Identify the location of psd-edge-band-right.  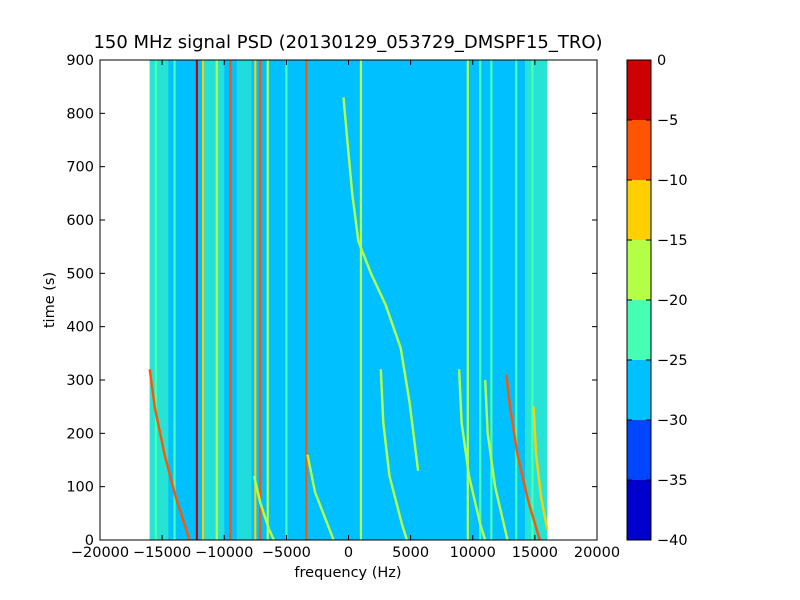
(536, 300).